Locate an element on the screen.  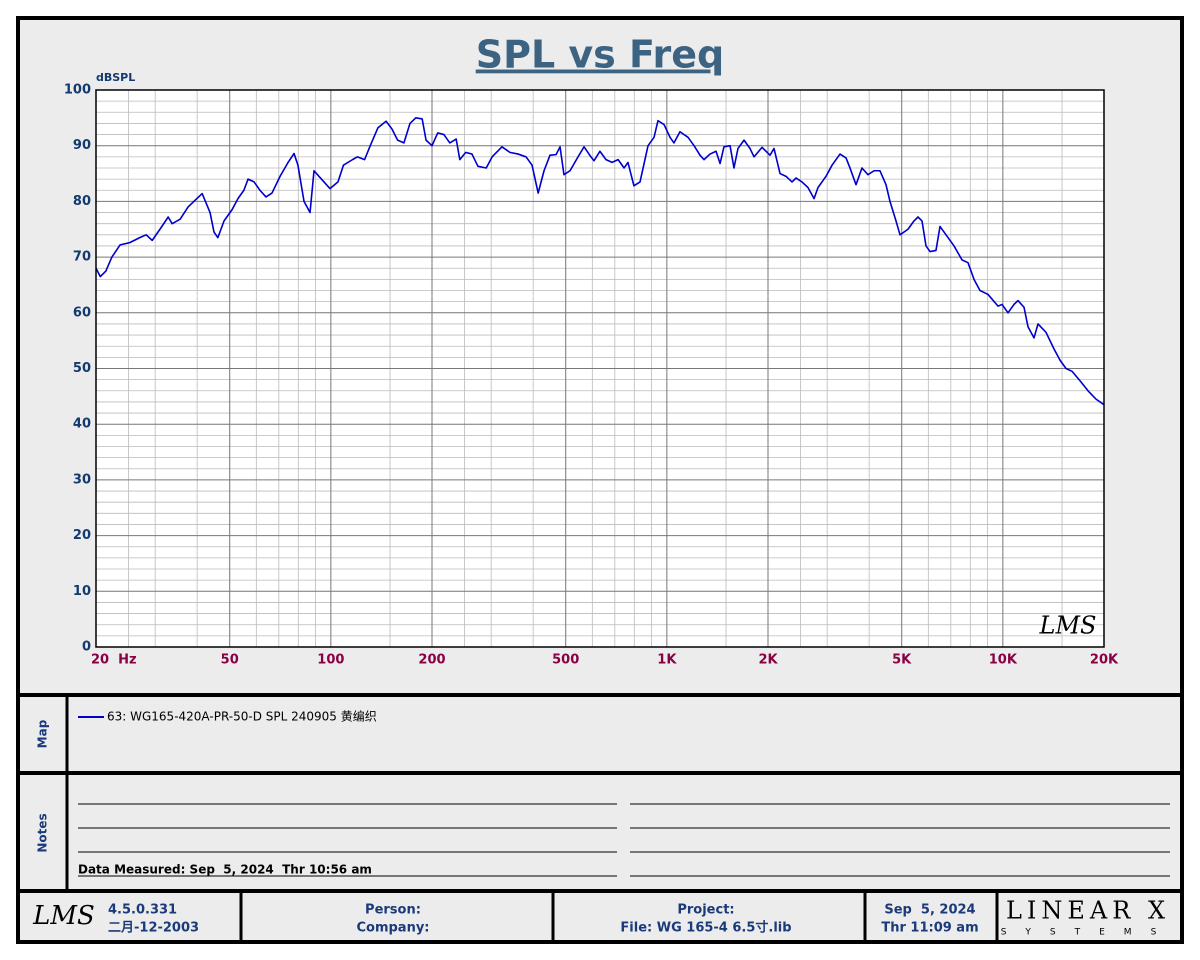
notes-label: Notes is located at coordinates (43, 832).